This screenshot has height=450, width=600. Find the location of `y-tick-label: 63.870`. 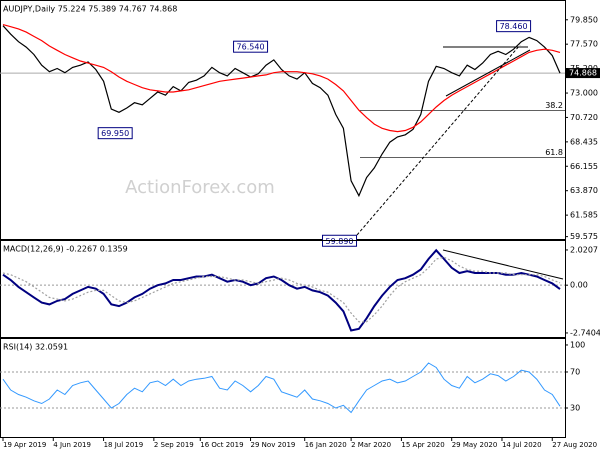

y-tick-label: 63.870 is located at coordinates (584, 190).